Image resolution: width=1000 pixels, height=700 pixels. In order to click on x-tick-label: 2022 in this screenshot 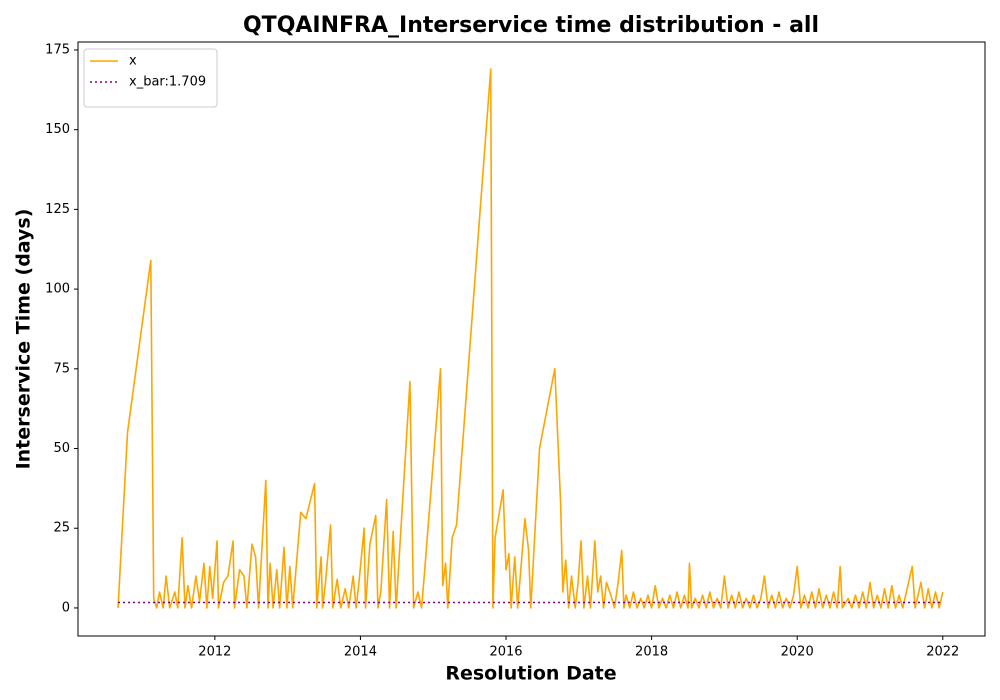, I will do `click(942, 652)`.